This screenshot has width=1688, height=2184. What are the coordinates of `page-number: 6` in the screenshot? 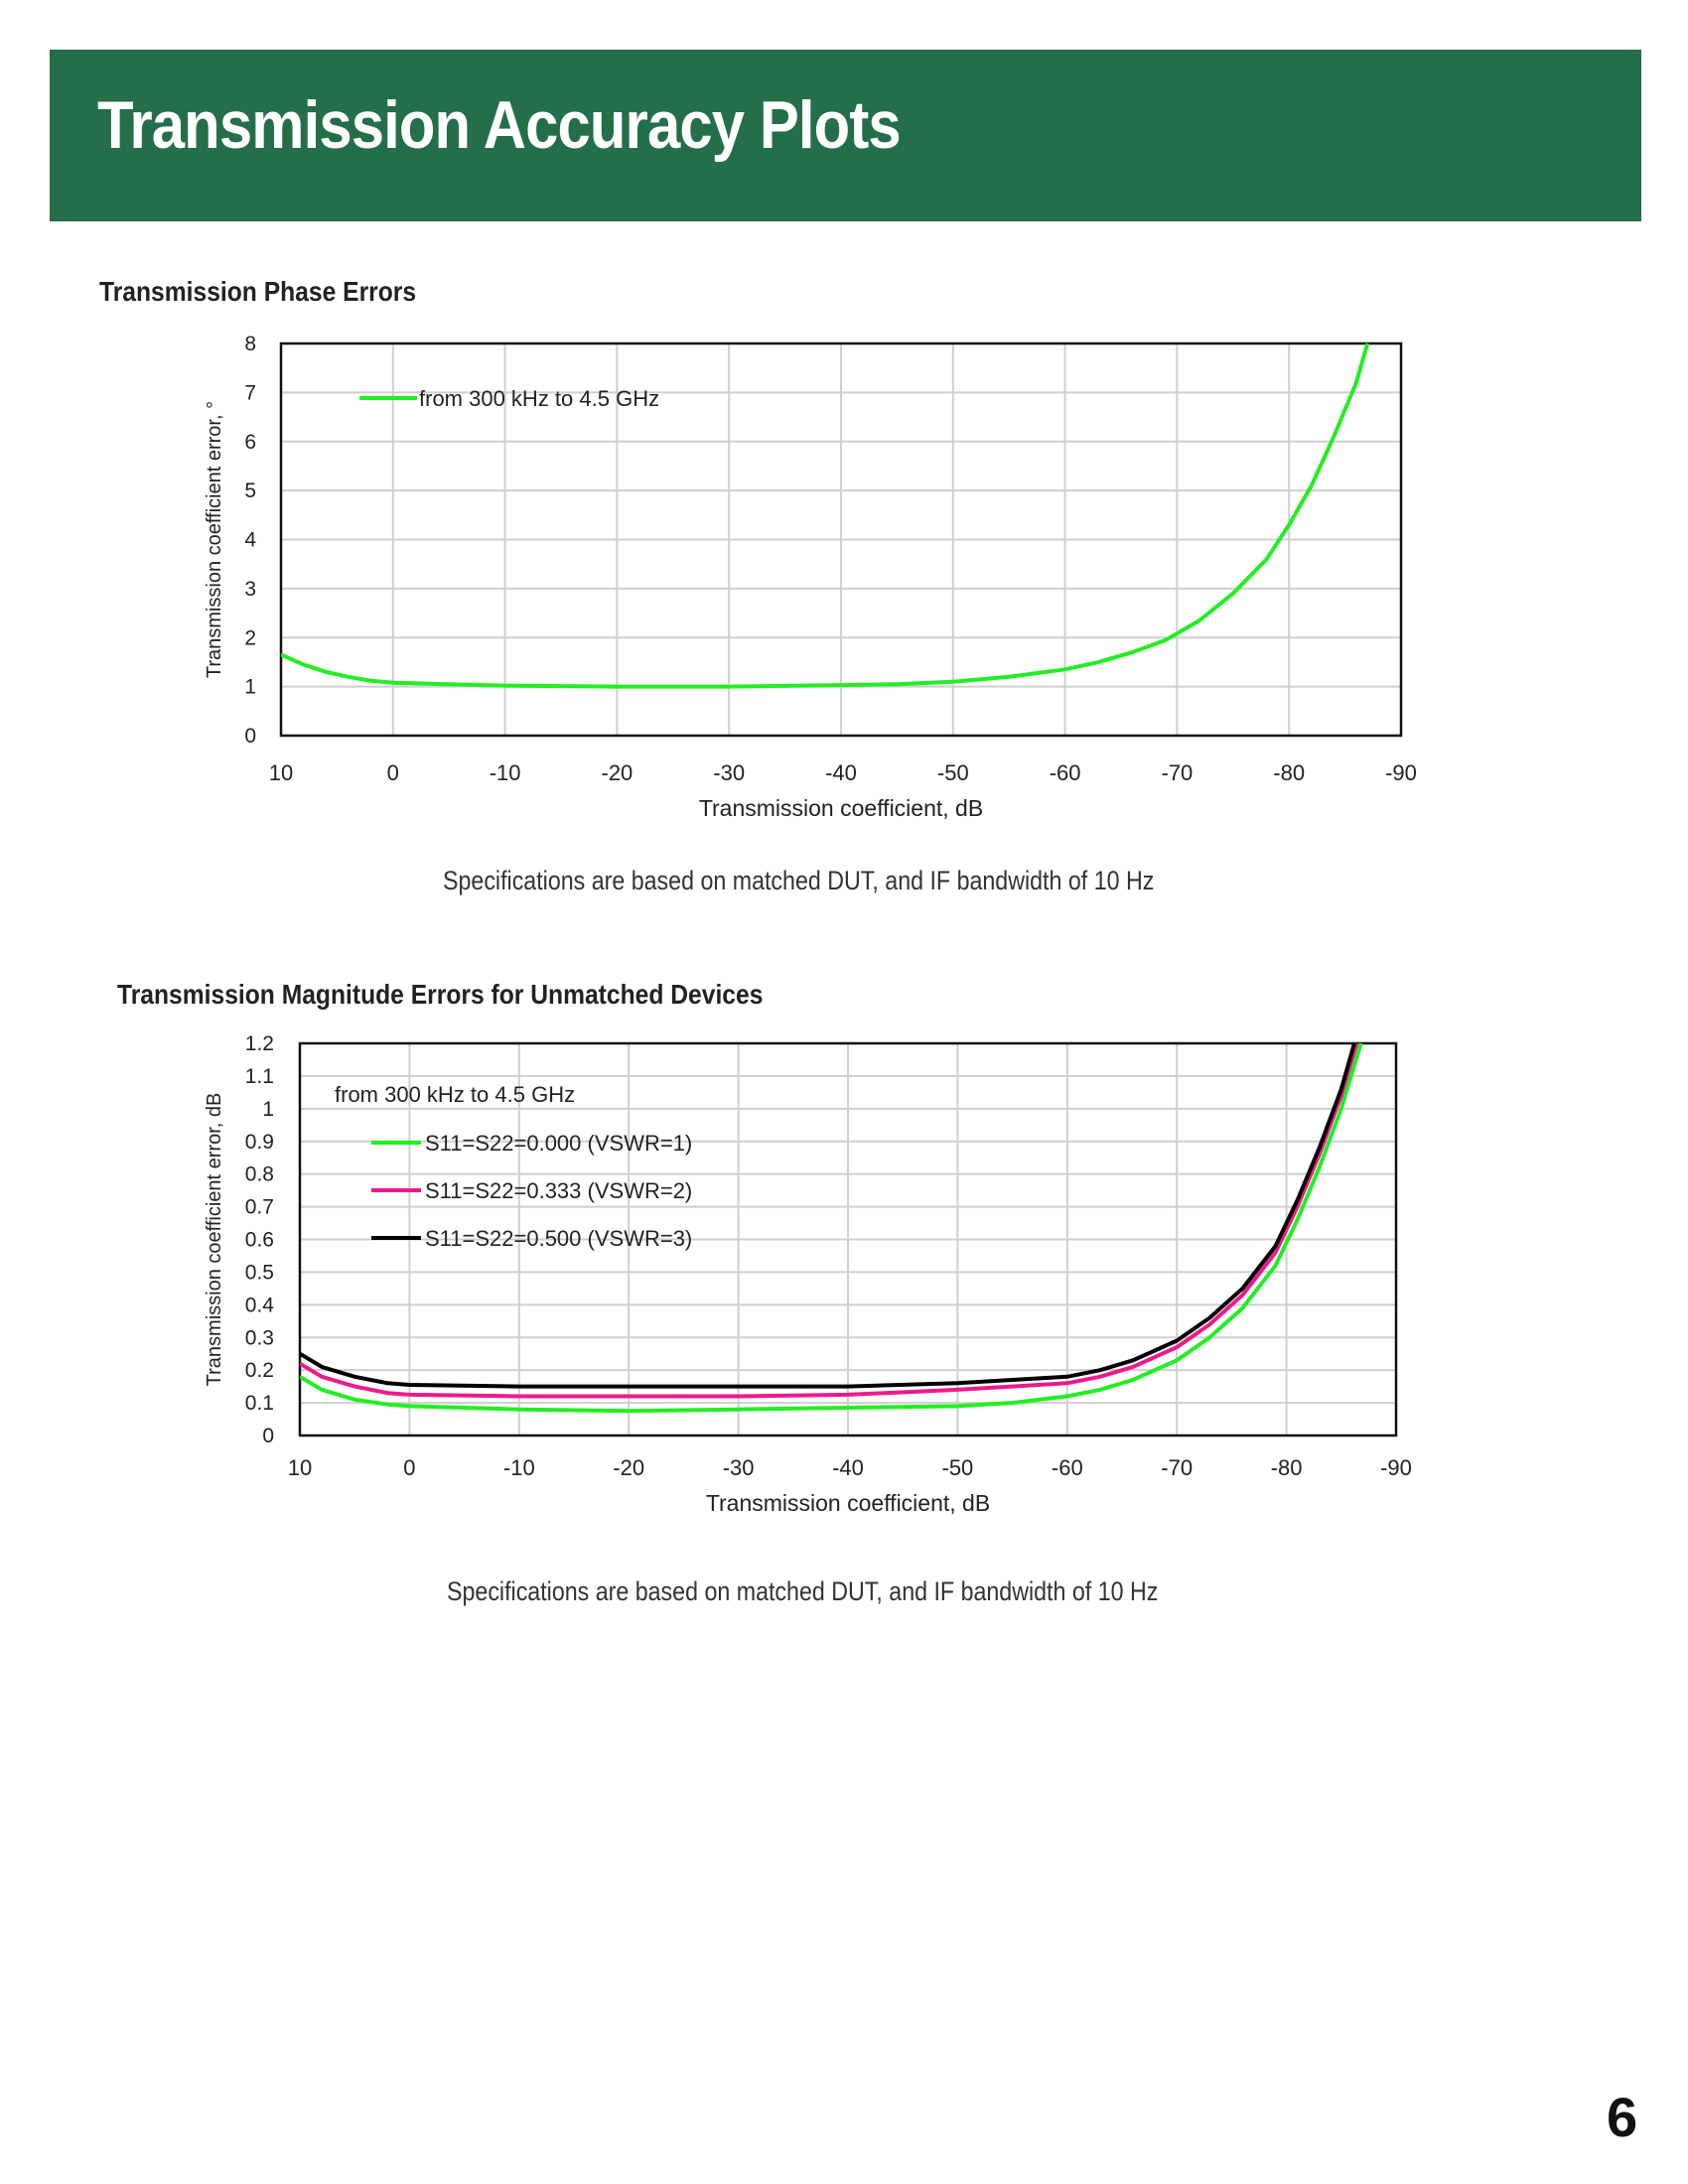 It's located at (1622, 2117).